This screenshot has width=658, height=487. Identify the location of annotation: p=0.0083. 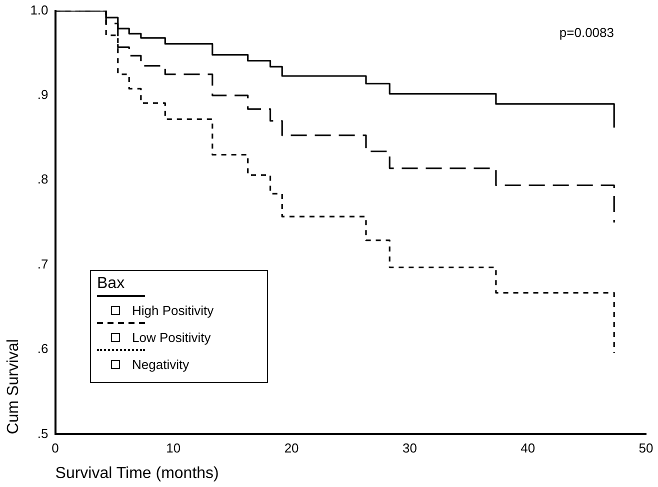
(586, 32).